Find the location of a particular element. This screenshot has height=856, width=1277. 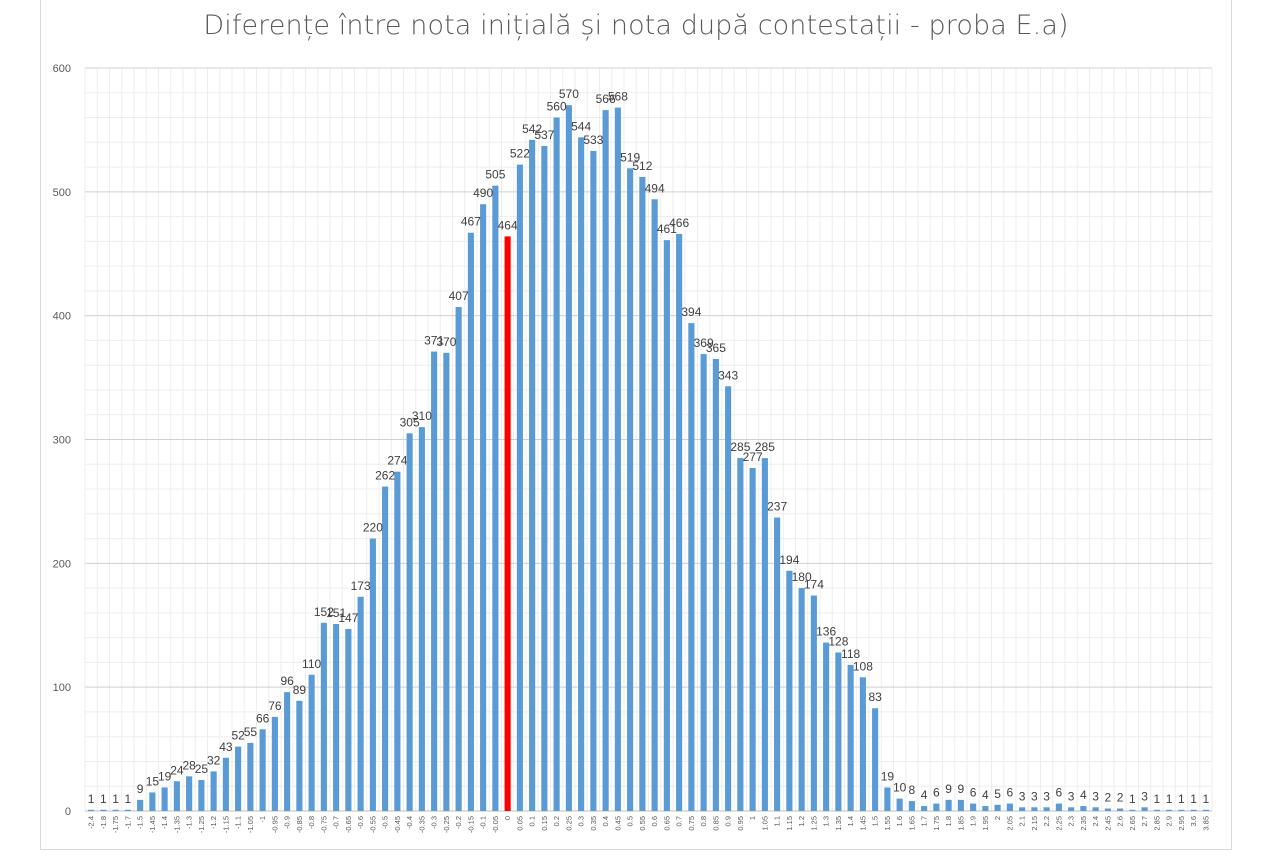

y-tick-label: 200 is located at coordinates (62, 564).